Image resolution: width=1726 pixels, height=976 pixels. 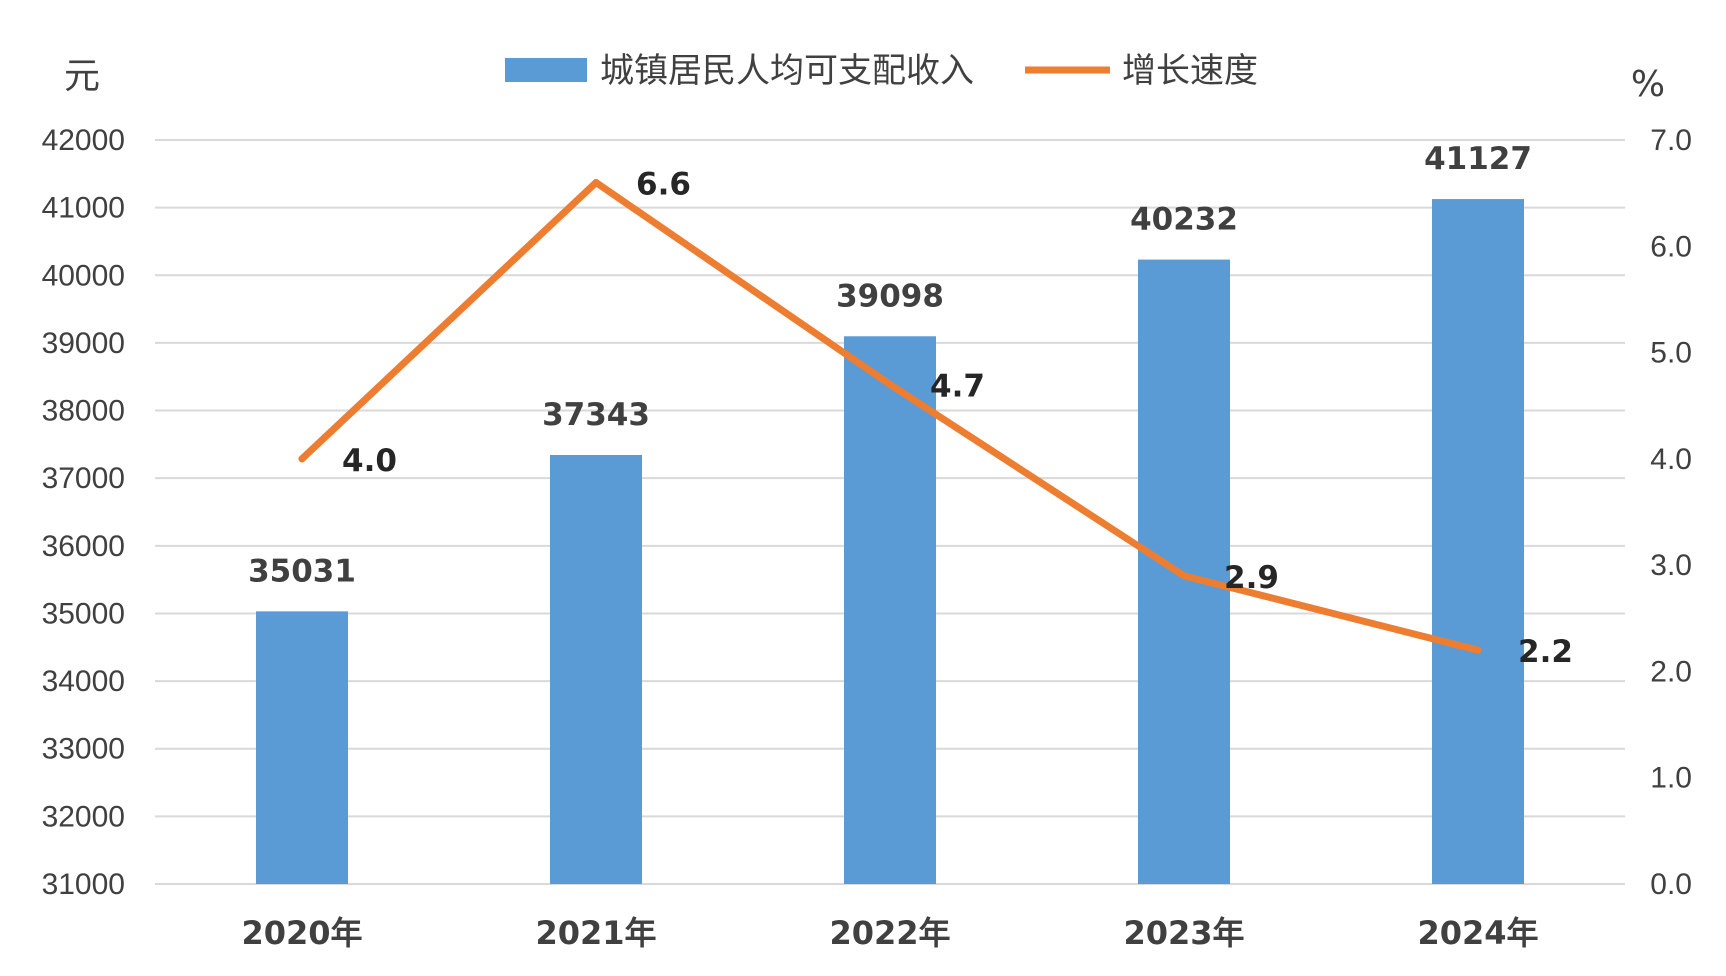 What do you see at coordinates (1671, 246) in the screenshot?
I see `y-right-tick-label: 6.0` at bounding box center [1671, 246].